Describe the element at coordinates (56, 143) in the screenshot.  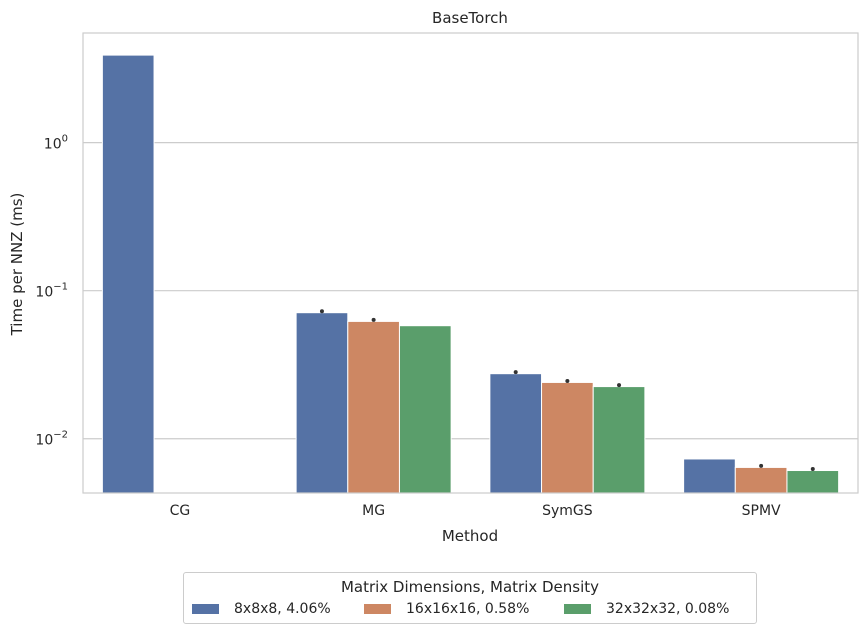
I see `y-tick-label: 10⁰` at that location.